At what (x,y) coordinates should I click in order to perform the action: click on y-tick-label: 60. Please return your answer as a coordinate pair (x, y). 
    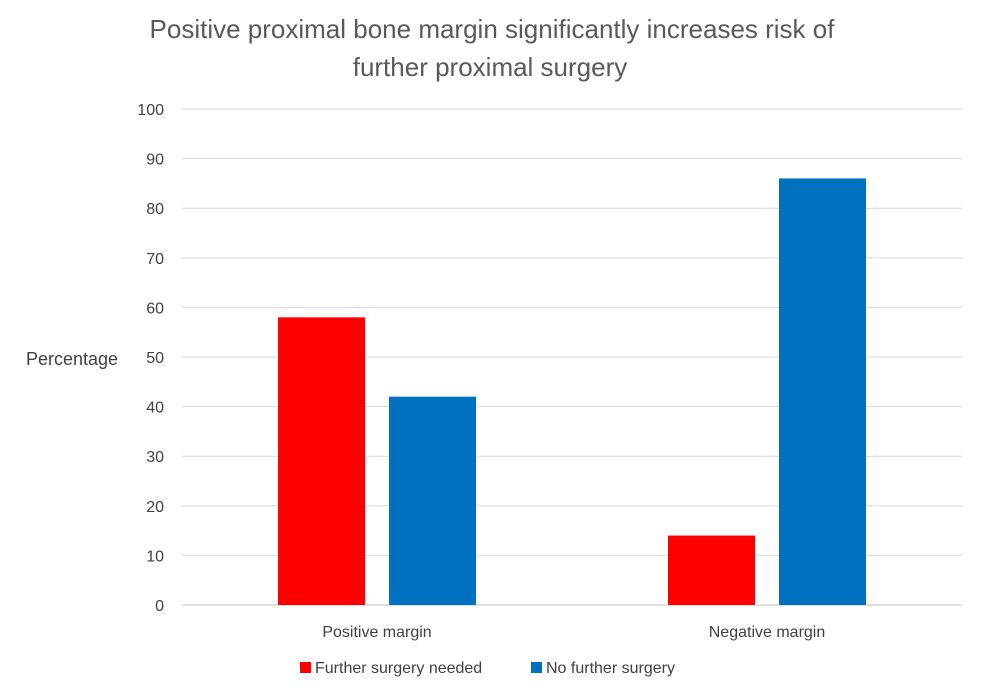
    Looking at the image, I should click on (155, 308).